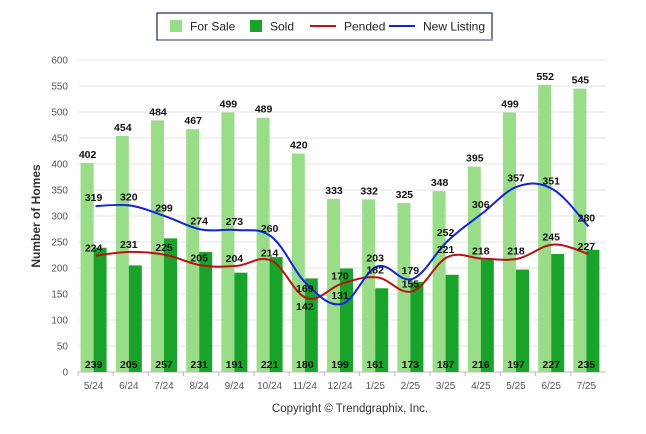  Describe the element at coordinates (340, 277) in the screenshot. I see `label-pended: 170` at that location.